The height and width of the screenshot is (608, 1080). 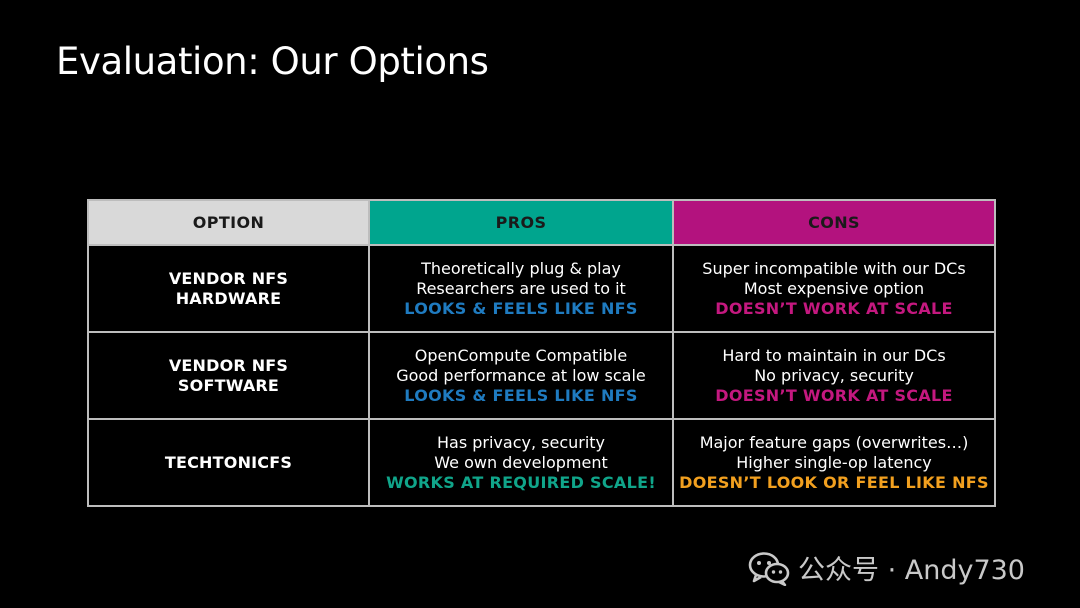 I want to click on cons-item: No privacy, security, so click(x=834, y=375).